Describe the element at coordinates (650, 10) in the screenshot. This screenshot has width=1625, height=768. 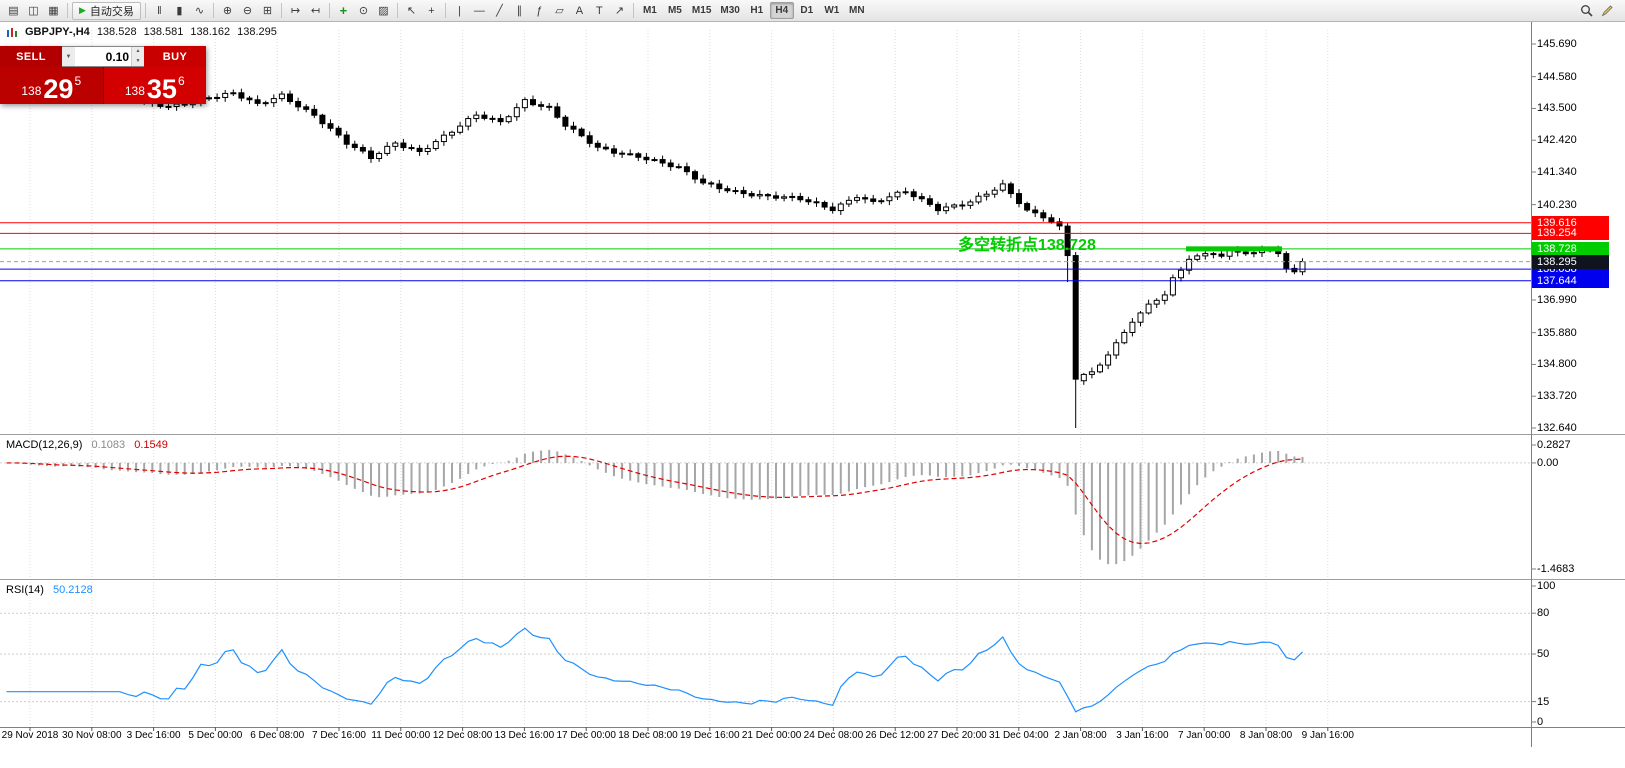
I see `timeframe-m1-button: M1` at that location.